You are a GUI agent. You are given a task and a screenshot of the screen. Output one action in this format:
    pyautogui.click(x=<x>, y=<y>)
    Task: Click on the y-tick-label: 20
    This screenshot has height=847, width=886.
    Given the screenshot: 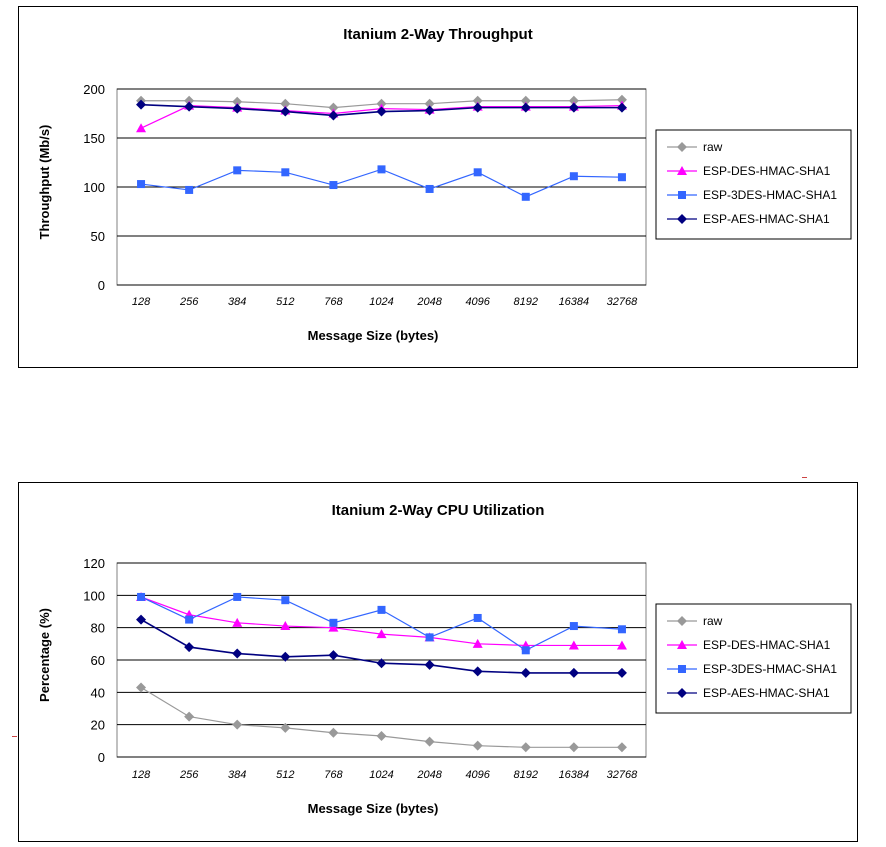 What is the action you would take?
    pyautogui.click(x=98, y=725)
    